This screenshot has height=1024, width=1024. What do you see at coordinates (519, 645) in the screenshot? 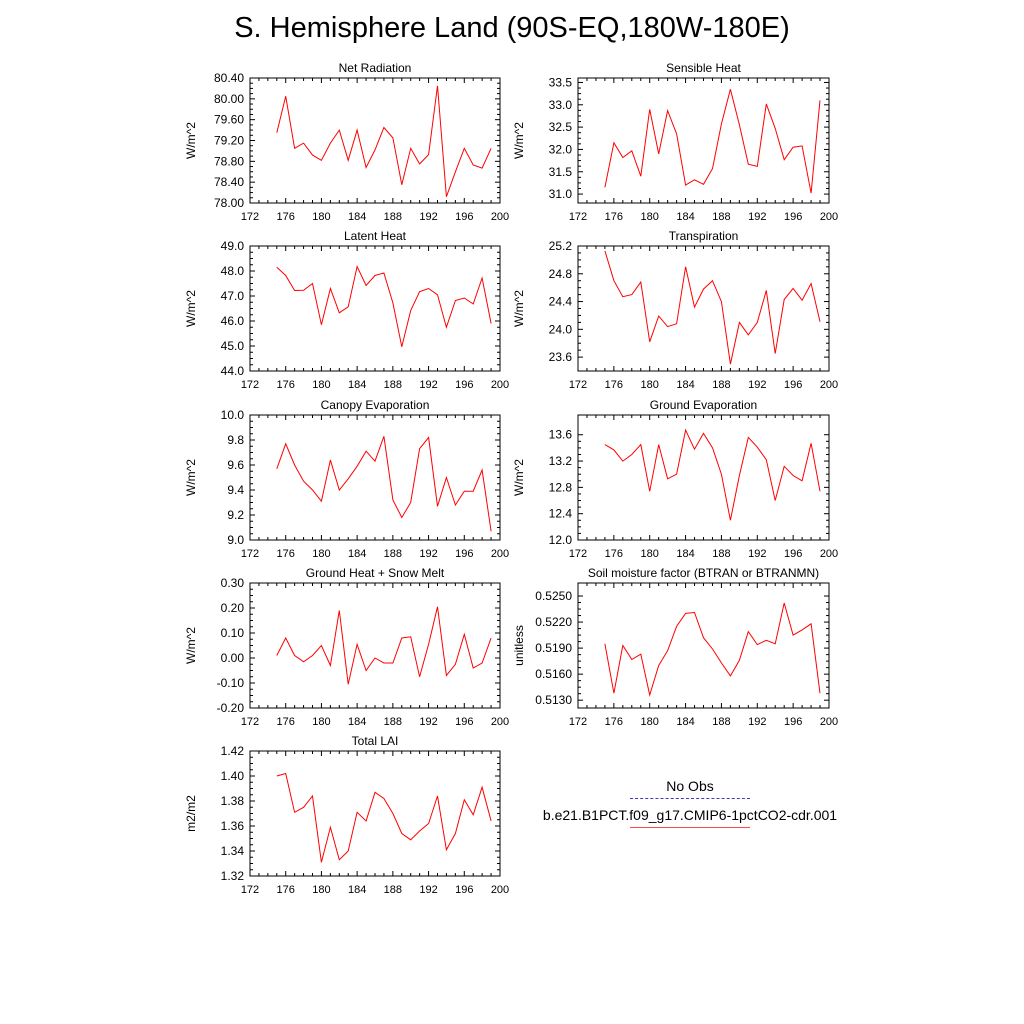
I see `y-axis-label: unitless` at bounding box center [519, 645].